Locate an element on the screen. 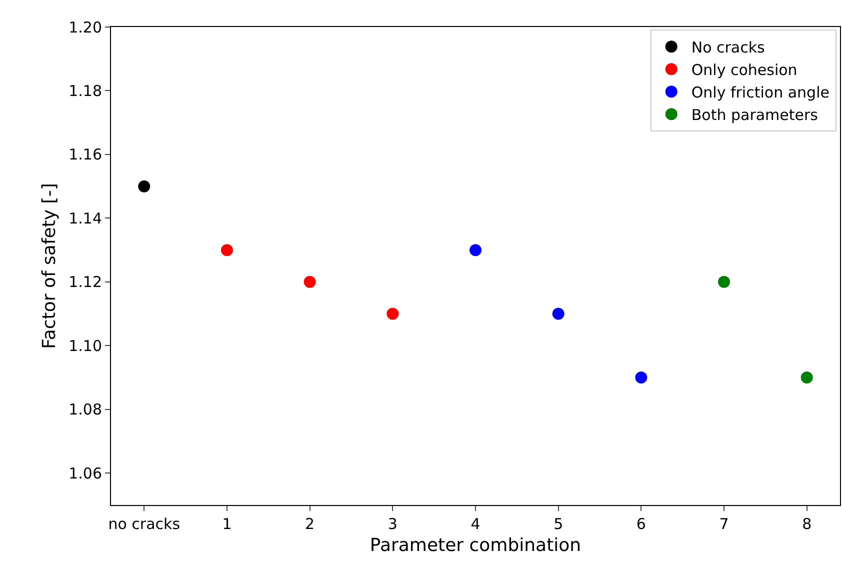  legend-label: Only cohesion is located at coordinates (744, 69).